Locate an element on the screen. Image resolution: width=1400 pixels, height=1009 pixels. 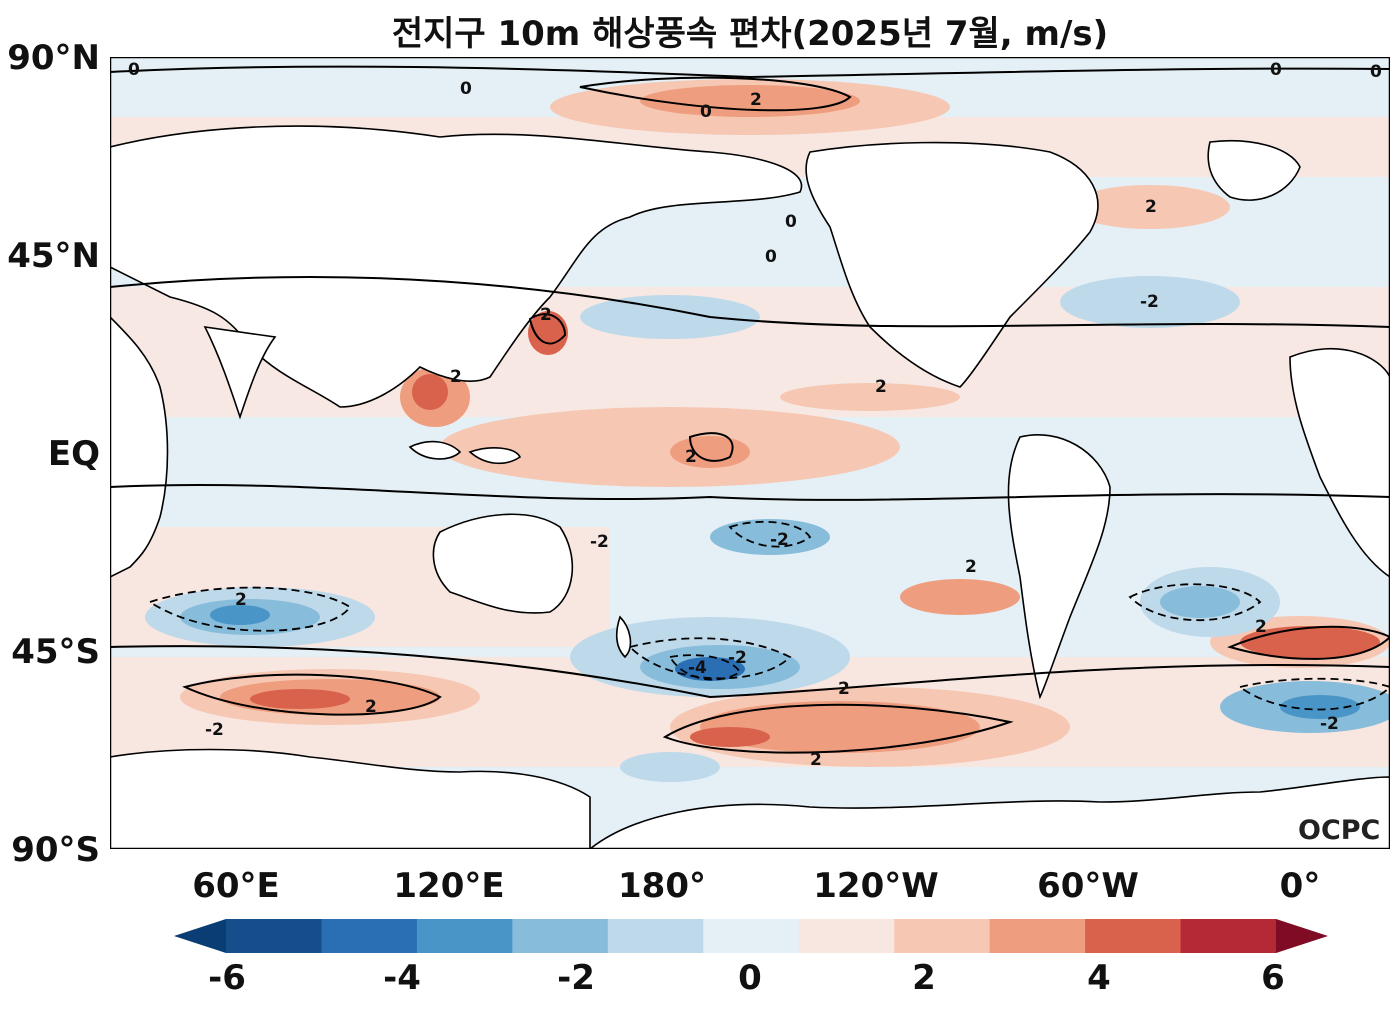
colorbar-extend-max is located at coordinates (1302, 936).